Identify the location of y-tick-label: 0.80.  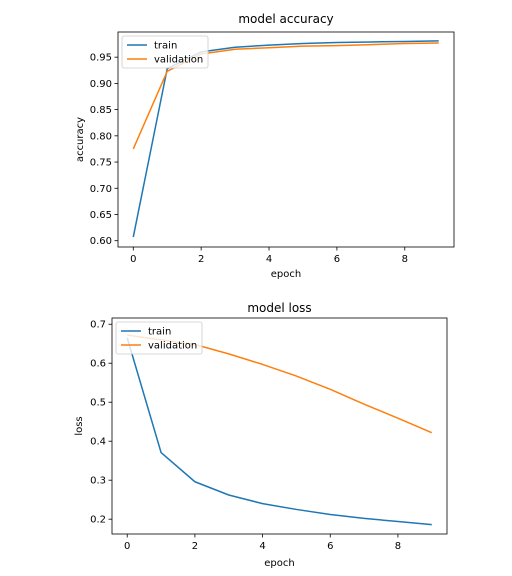
(101, 136).